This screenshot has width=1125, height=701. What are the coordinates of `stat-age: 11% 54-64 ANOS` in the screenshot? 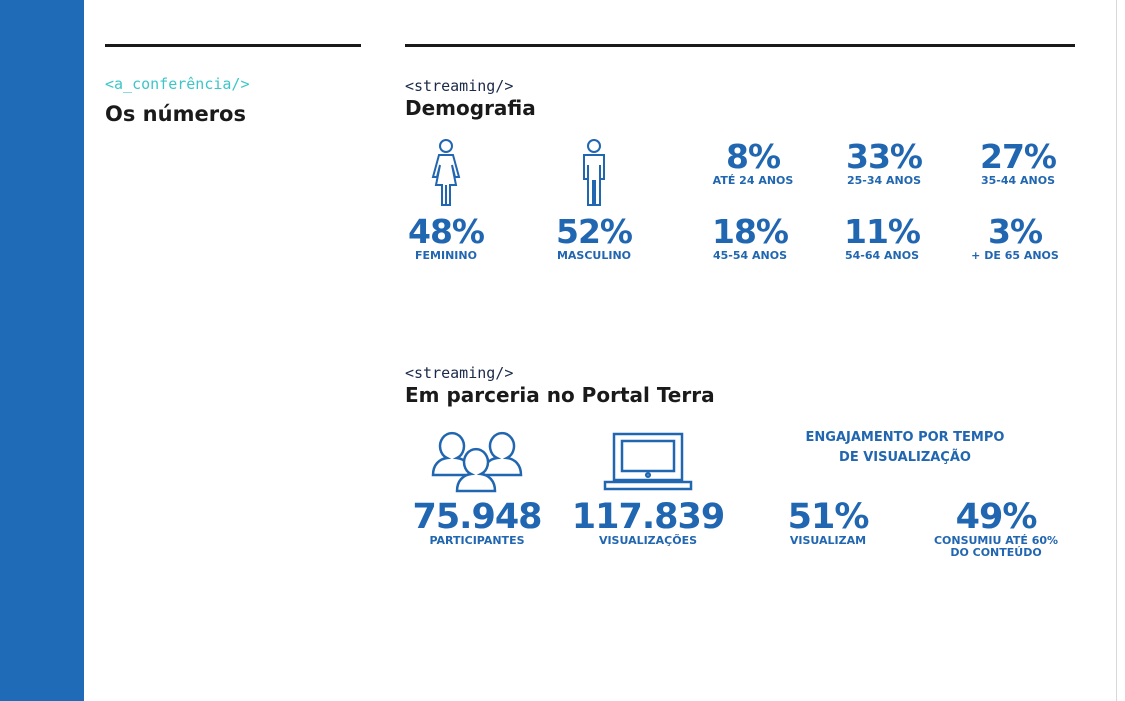 It's located at (882, 237).